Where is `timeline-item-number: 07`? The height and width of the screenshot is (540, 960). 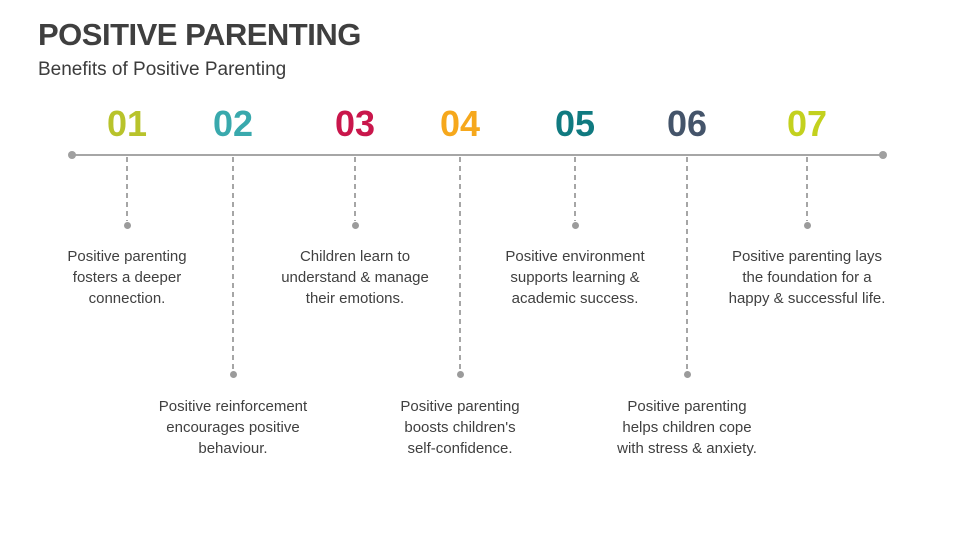 timeline-item-number: 07 is located at coordinates (807, 123).